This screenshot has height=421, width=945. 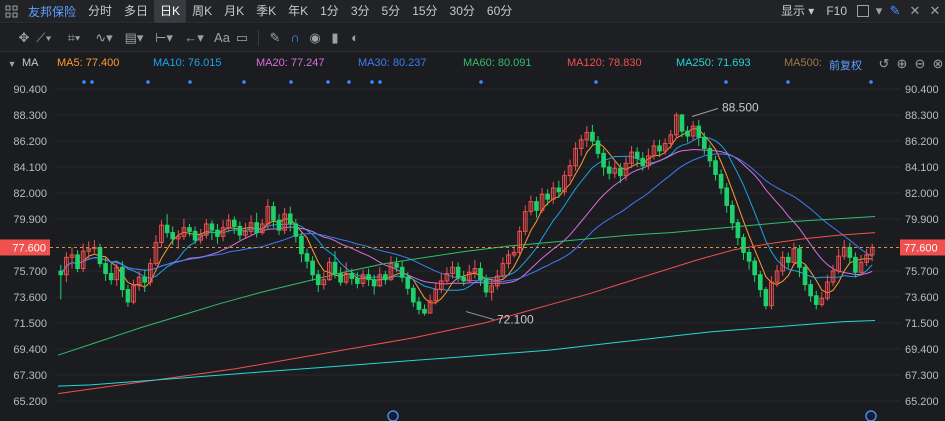 I want to click on remove-indicator-icon: ⊖, so click(x=920, y=63).